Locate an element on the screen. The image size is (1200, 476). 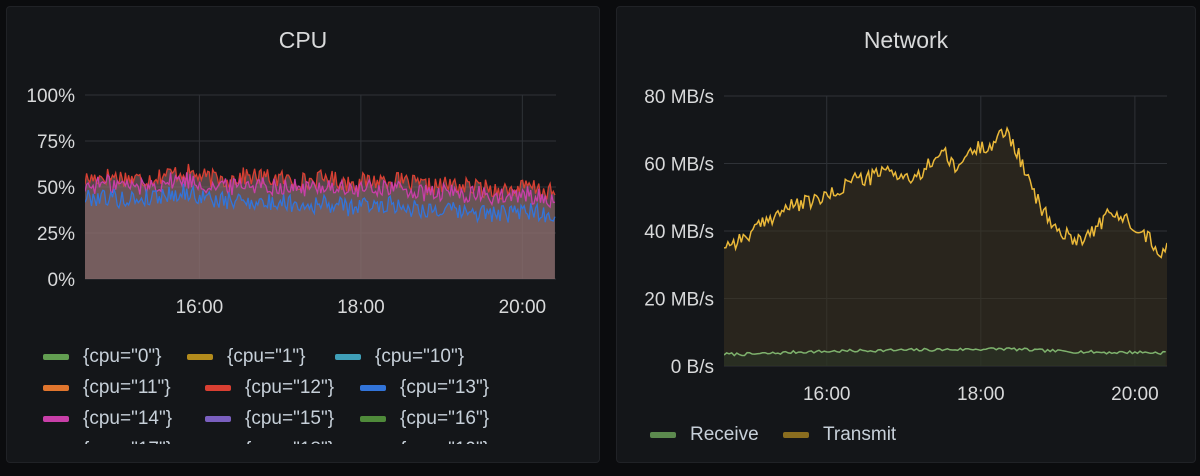
net-legend-label: Transmit is located at coordinates (860, 434).